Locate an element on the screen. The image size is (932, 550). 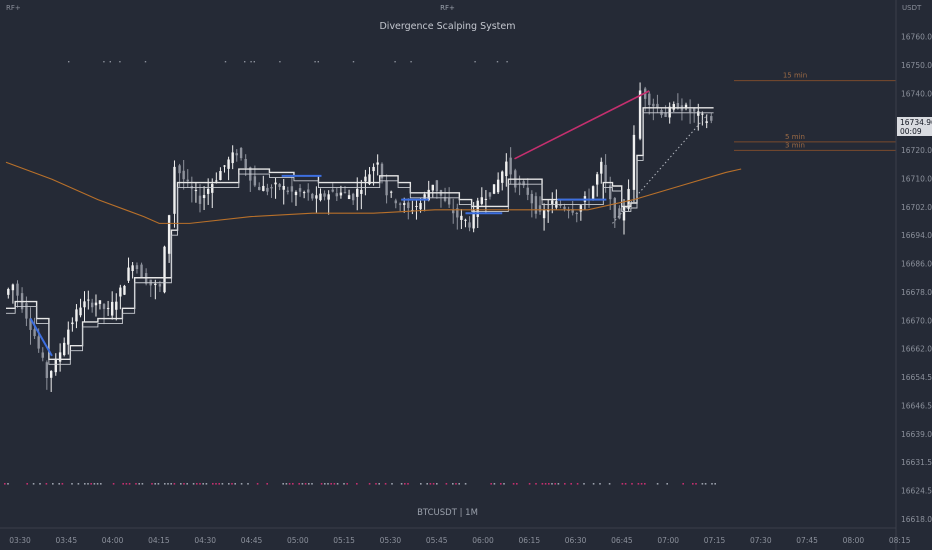
time-tick-label: 08:00 is located at coordinates (854, 540).